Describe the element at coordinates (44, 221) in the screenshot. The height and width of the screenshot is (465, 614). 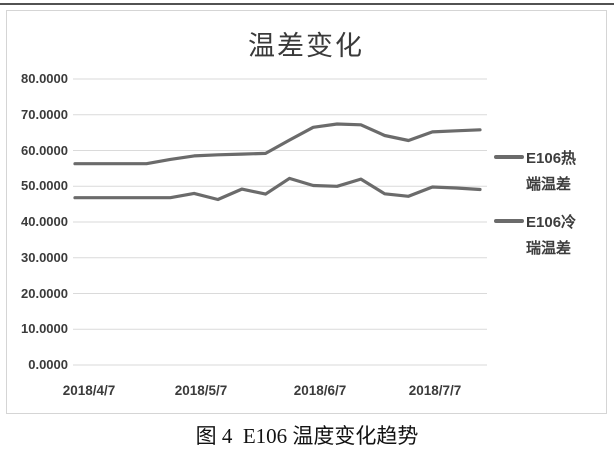
I see `y-axis-label: 40.0000` at that location.